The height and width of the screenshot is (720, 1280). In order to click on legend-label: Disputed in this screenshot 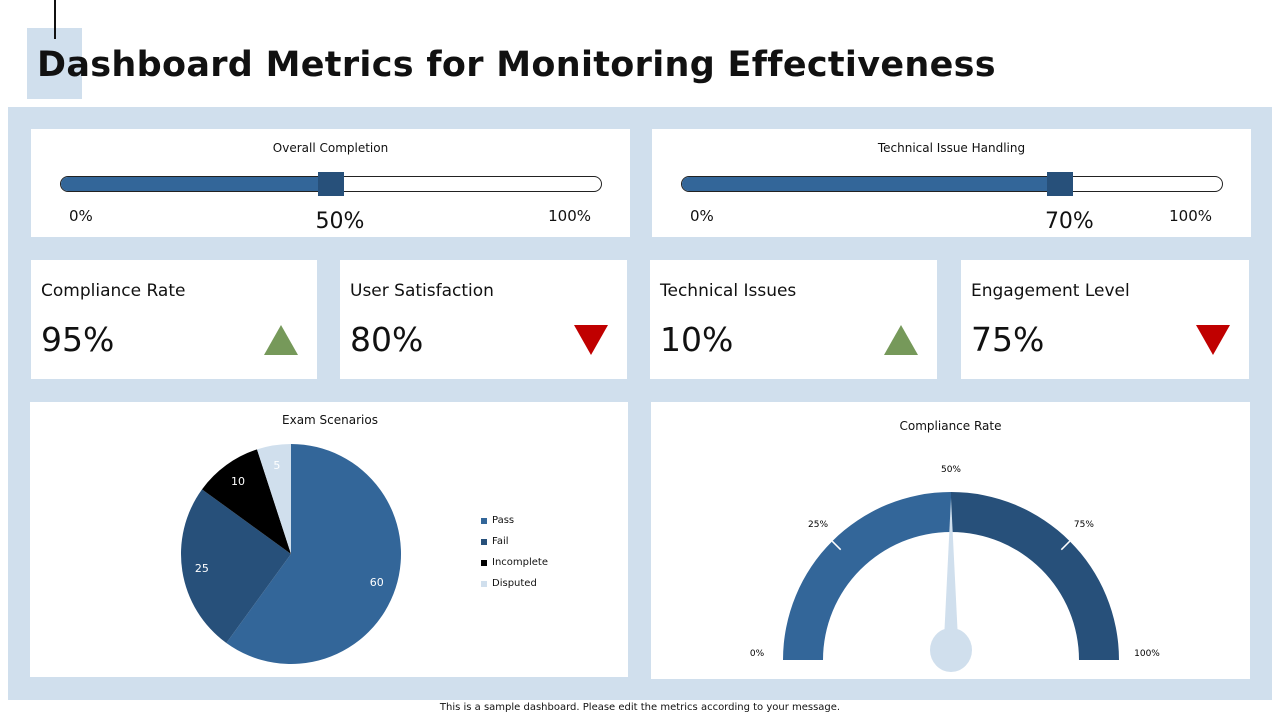, I will do `click(514, 583)`.